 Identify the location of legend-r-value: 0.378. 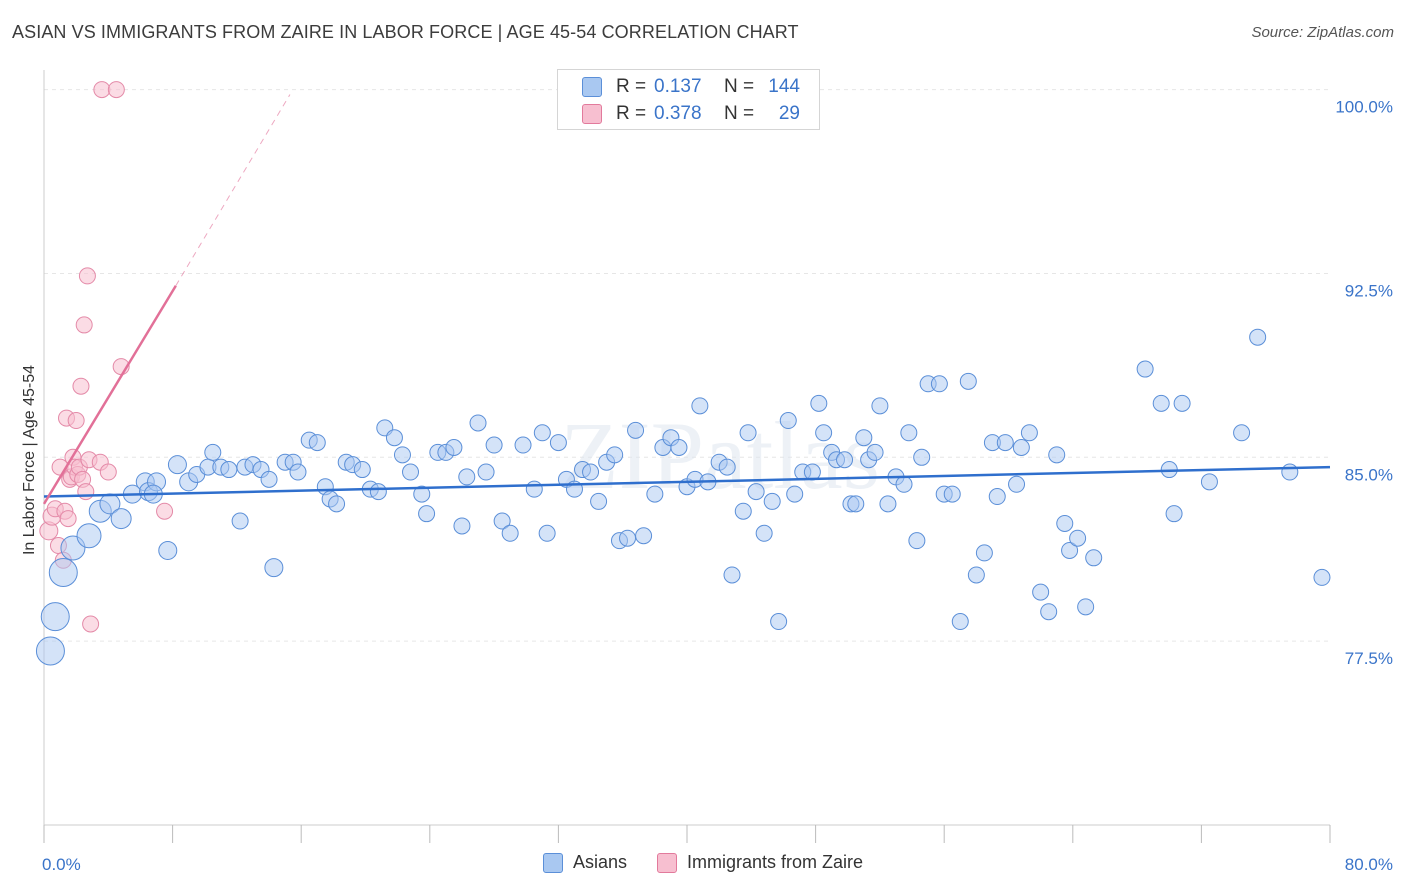
(678, 113).